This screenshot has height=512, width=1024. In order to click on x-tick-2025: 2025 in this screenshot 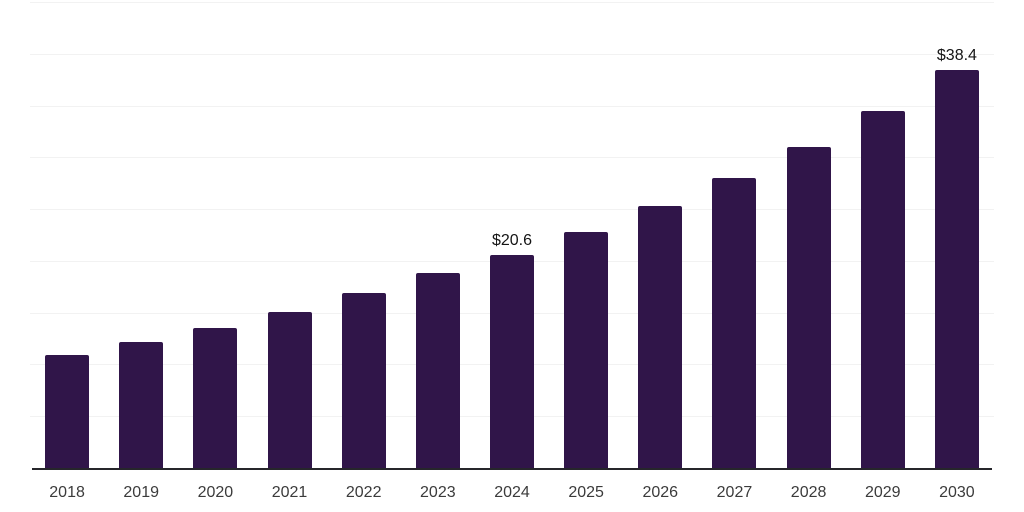, I will do `click(586, 492)`.